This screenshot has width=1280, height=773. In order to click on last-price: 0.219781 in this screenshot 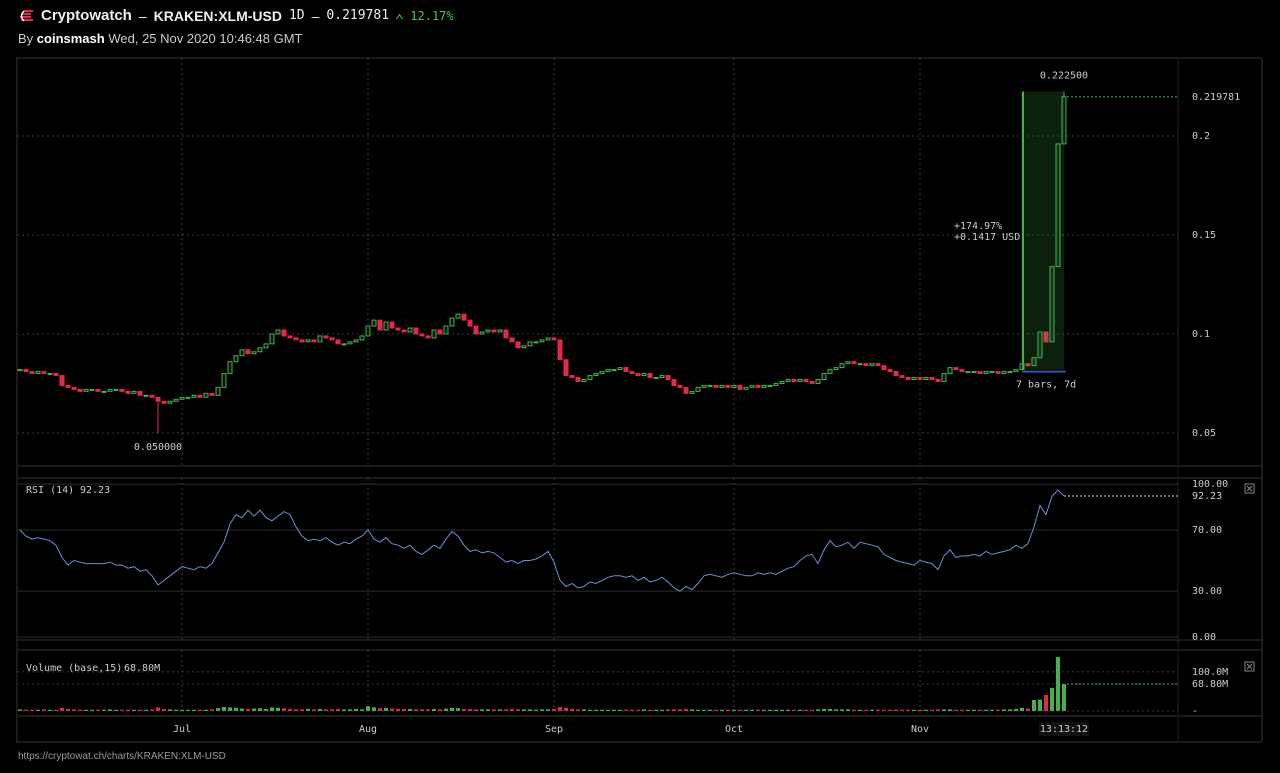, I will do `click(358, 15)`.